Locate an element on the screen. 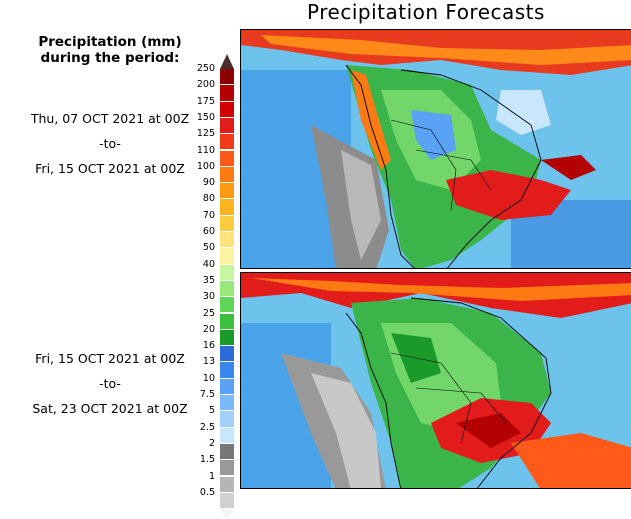 The height and width of the screenshot is (519, 631). scale-label: 40 is located at coordinates (208, 264).